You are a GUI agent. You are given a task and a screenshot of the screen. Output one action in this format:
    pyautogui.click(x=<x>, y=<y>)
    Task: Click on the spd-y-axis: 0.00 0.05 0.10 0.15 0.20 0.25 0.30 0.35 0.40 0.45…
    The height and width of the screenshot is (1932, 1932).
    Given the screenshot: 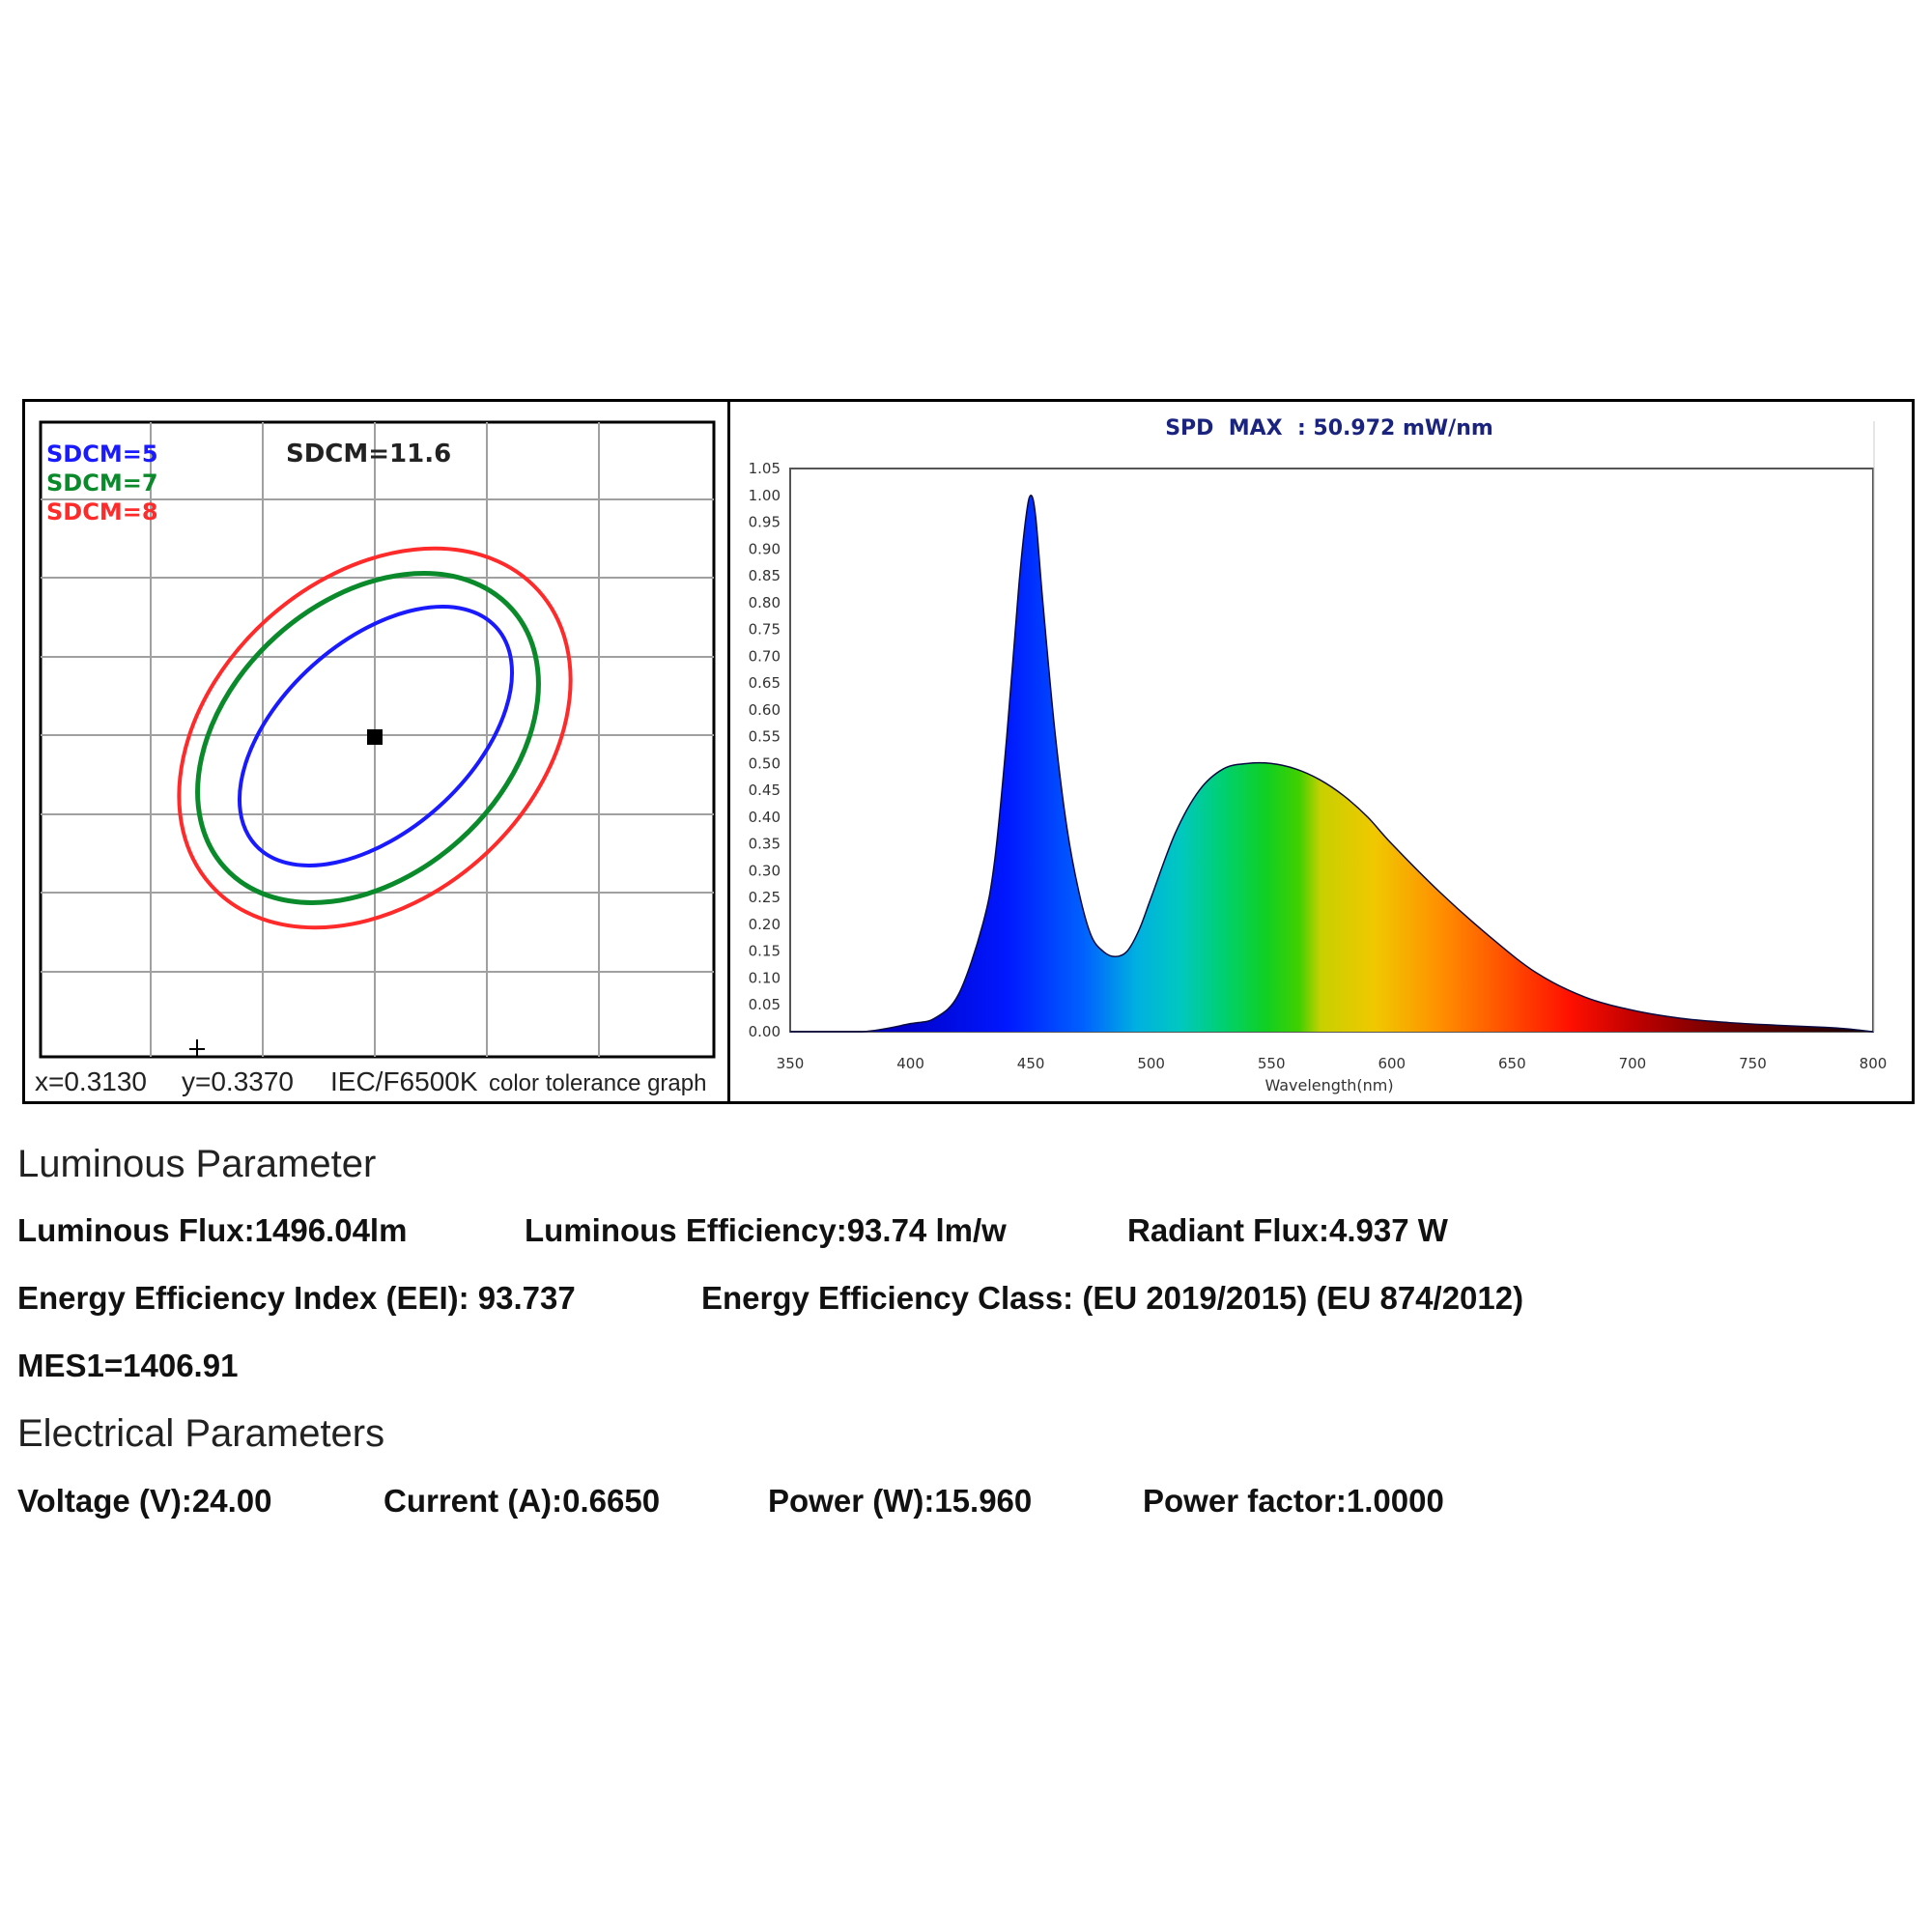 What is the action you would take?
    pyautogui.click(x=765, y=750)
    